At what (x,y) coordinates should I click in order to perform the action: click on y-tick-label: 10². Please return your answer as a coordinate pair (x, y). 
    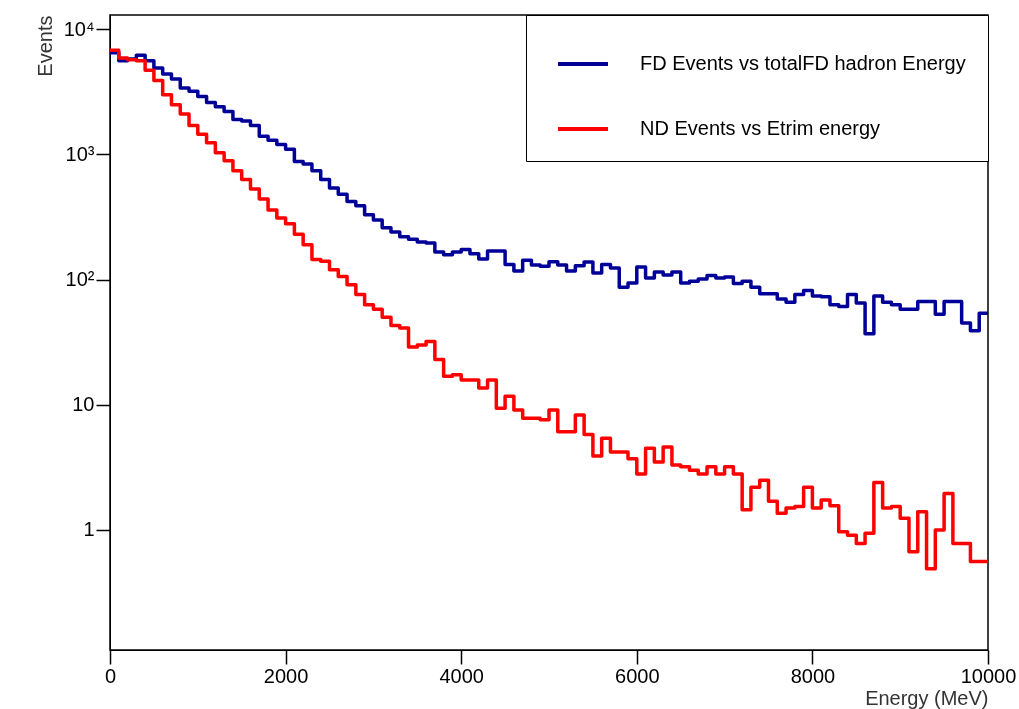
    Looking at the image, I should click on (80, 279).